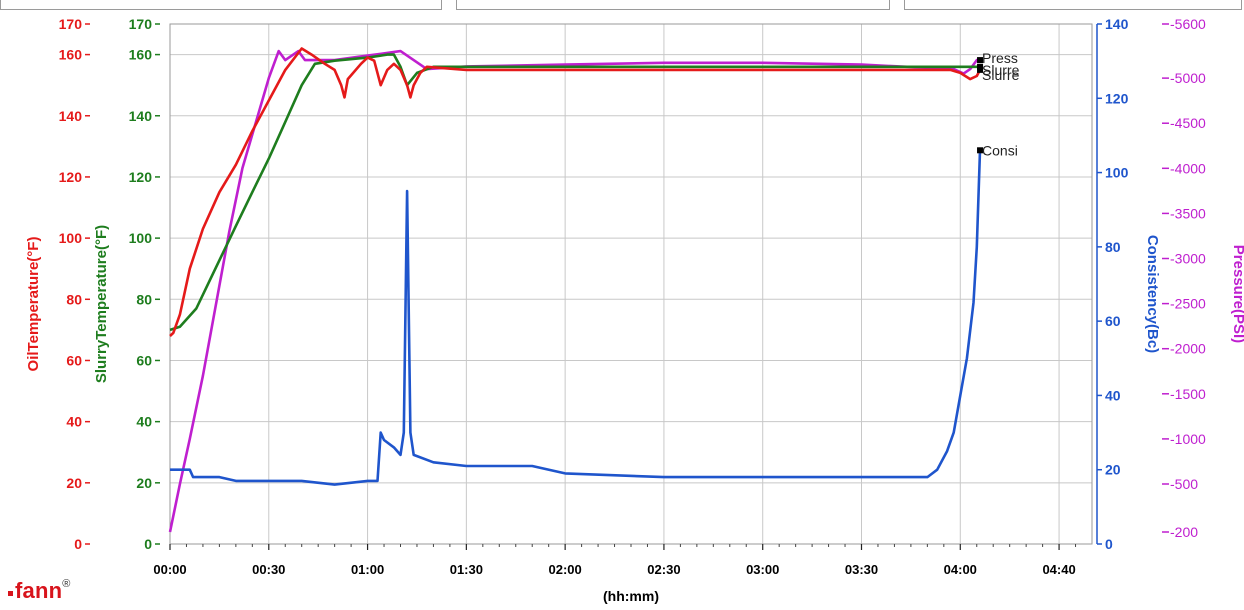 This screenshot has height=610, width=1244. Describe the element at coordinates (33, 304) in the screenshot. I see `oil-axis-title: OilTemperature(°F)` at that location.